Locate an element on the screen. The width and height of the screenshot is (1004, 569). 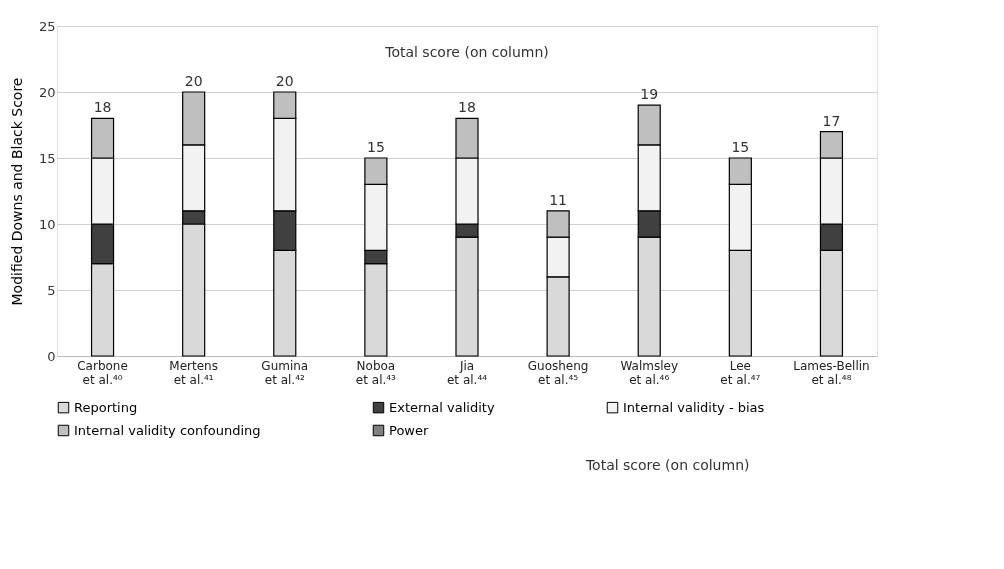
legend-label: Internal validity confounding is located at coordinates (167, 430).